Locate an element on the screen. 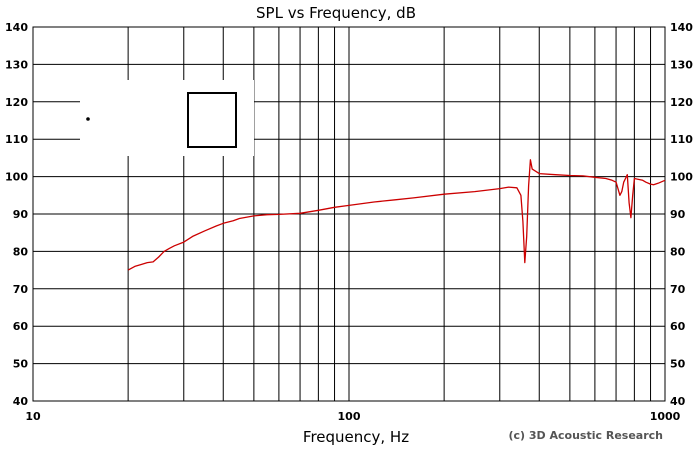  y-tick-label-left: 140 is located at coordinates (16, 27).